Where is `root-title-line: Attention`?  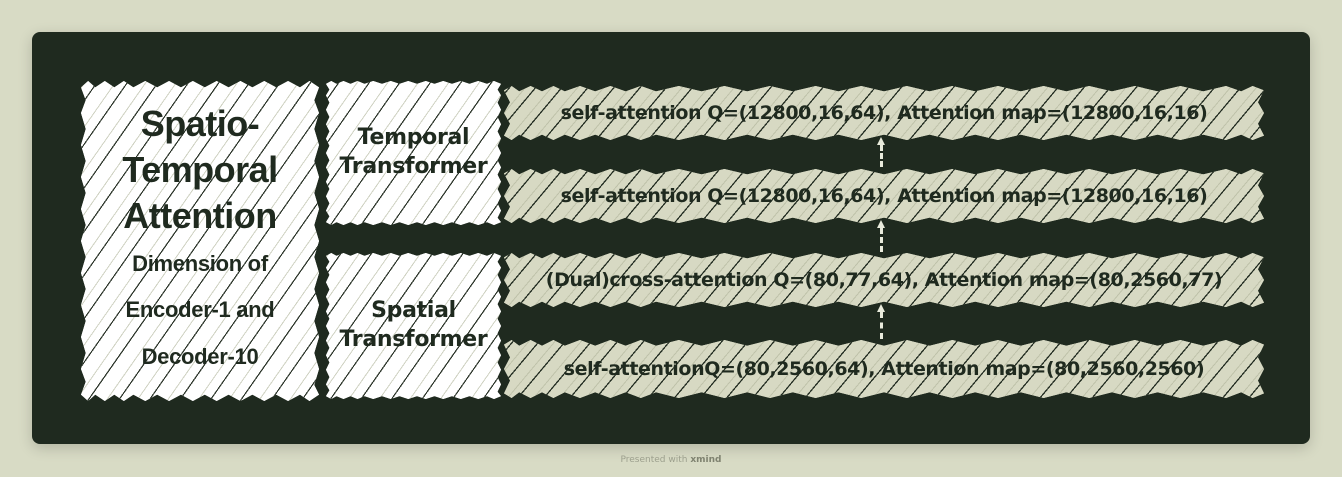 root-title-line: Attention is located at coordinates (200, 215).